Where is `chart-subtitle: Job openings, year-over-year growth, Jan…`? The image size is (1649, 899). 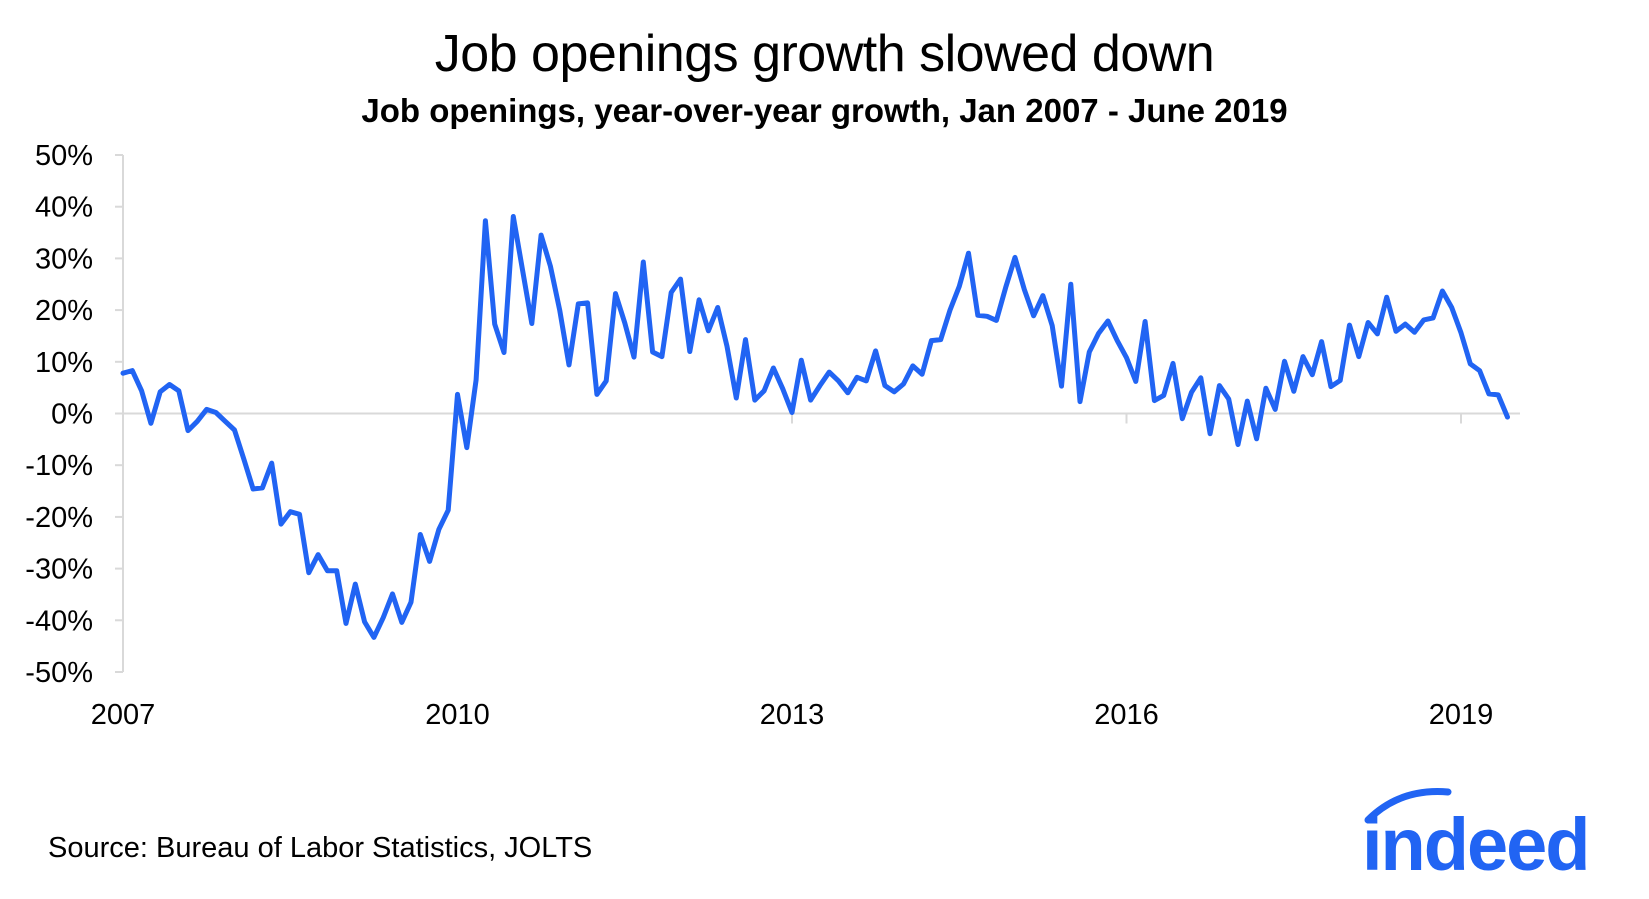
chart-subtitle: Job openings, year-over-year growth, Jan… is located at coordinates (824, 110).